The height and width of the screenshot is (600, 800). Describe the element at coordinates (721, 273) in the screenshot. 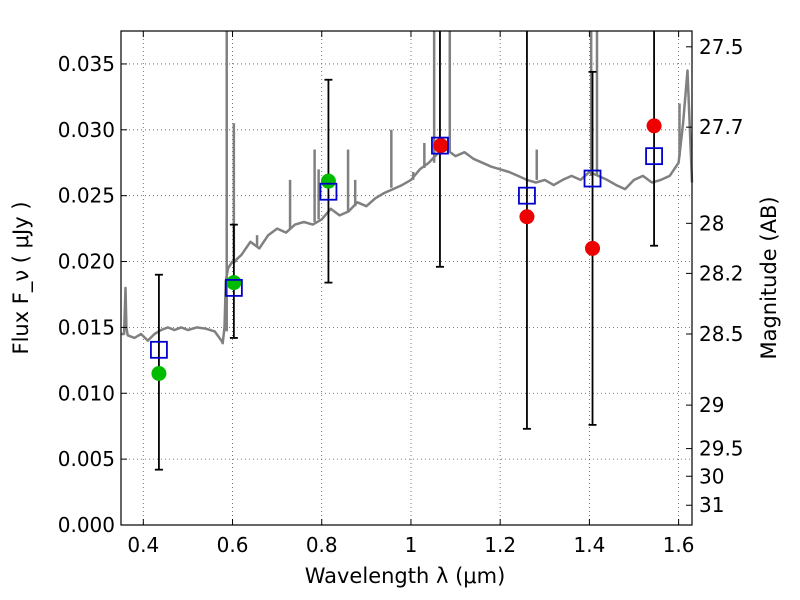

I see `right-tick-label: 28.2` at that location.